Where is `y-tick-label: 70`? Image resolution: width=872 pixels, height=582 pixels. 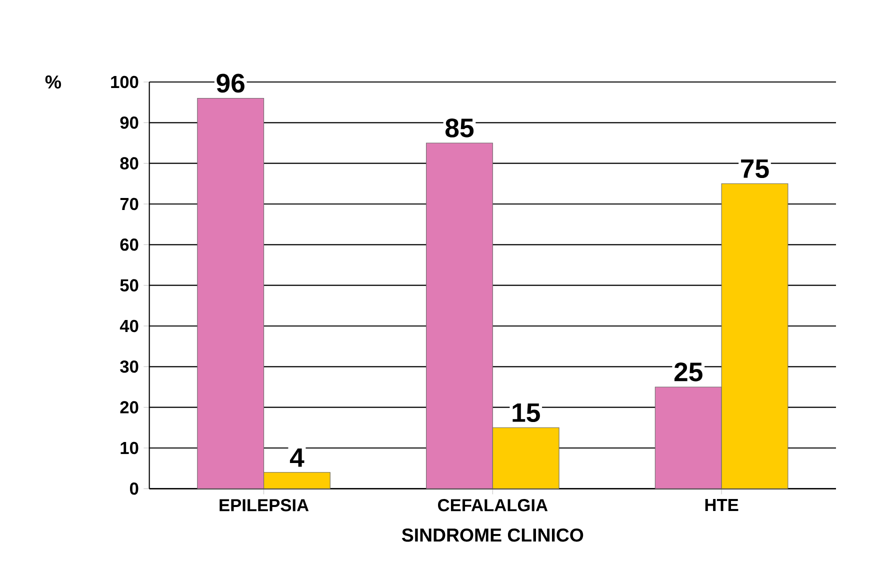 y-tick-label: 70 is located at coordinates (129, 204).